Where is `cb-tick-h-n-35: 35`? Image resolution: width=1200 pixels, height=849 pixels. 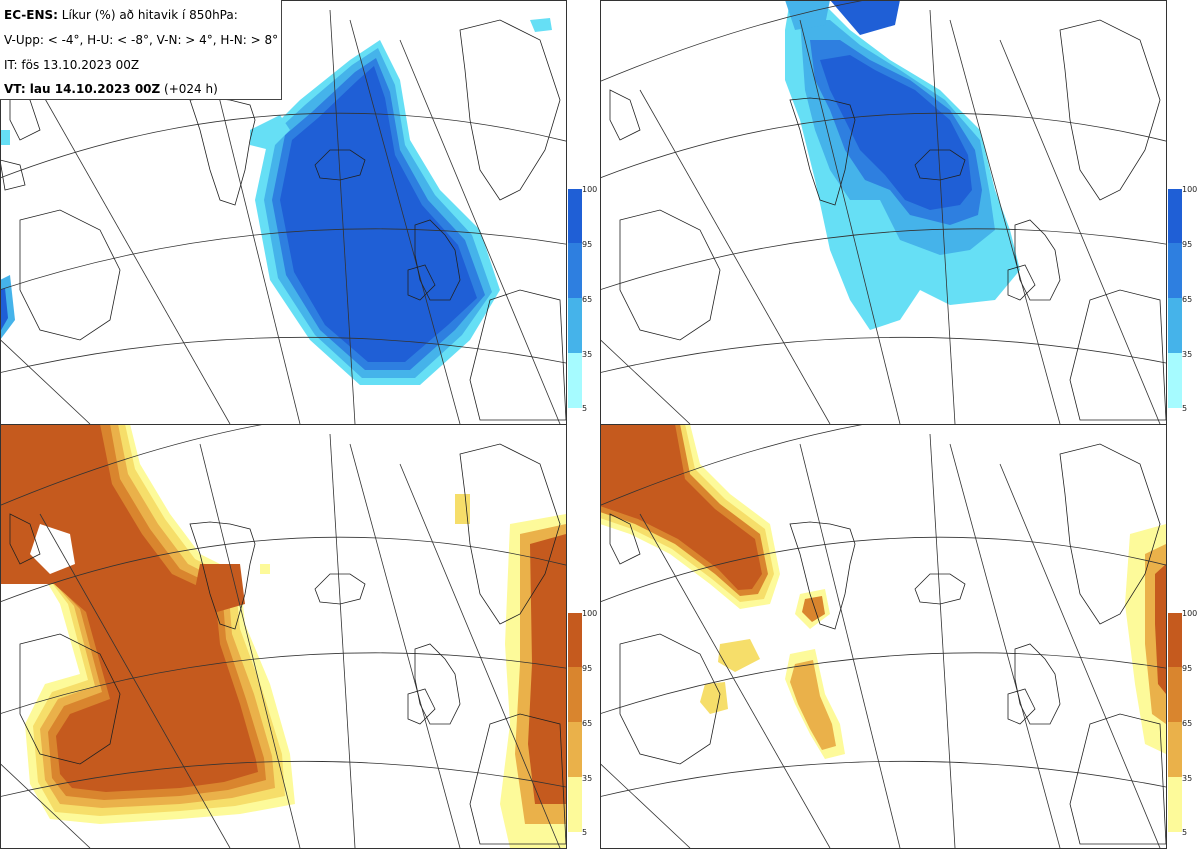
cb-tick-h-n-35: 35 is located at coordinates (1187, 778).